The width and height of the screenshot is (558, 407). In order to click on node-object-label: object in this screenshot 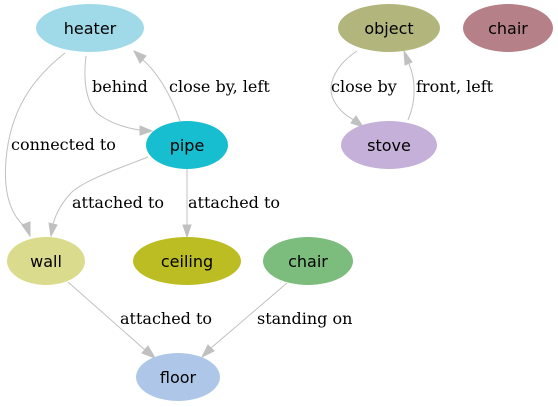, I will do `click(388, 28)`.